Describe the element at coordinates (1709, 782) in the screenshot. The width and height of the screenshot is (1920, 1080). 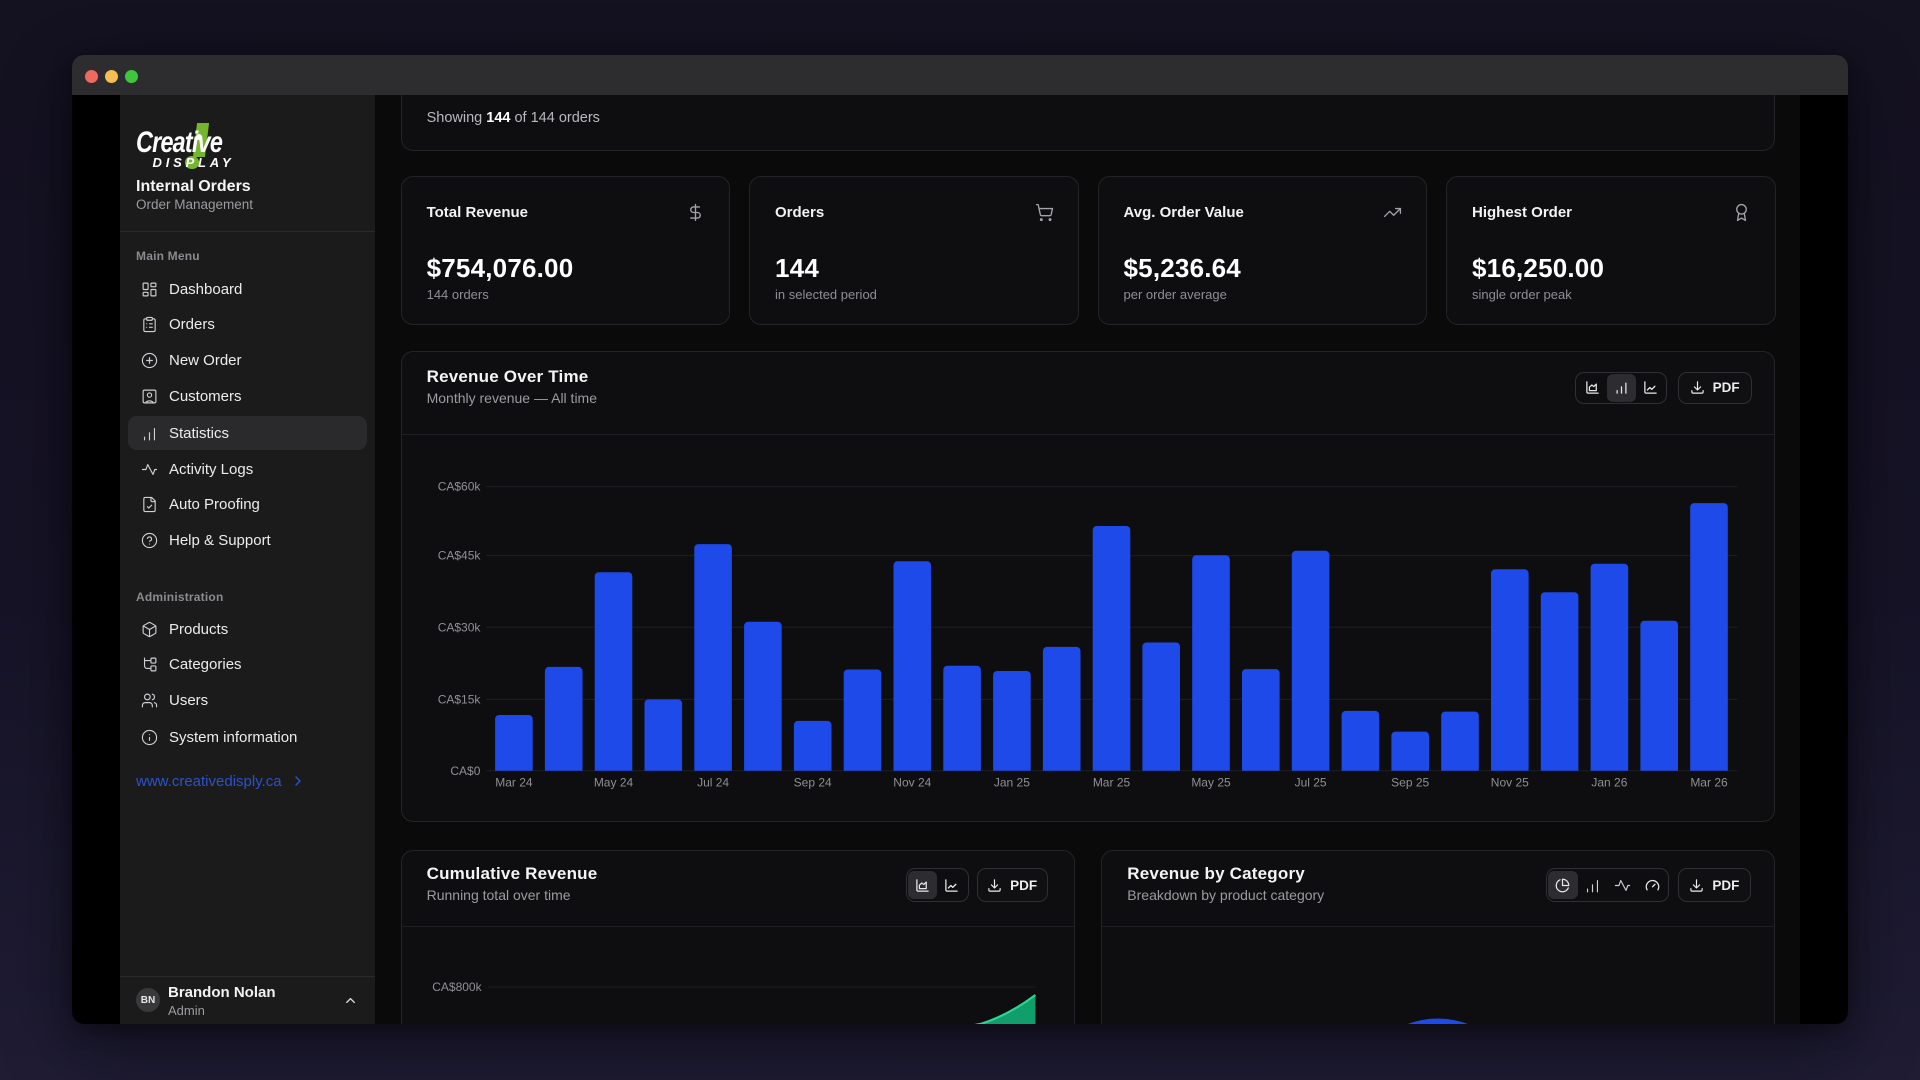
I see `svg-text: Mar 26` at that location.